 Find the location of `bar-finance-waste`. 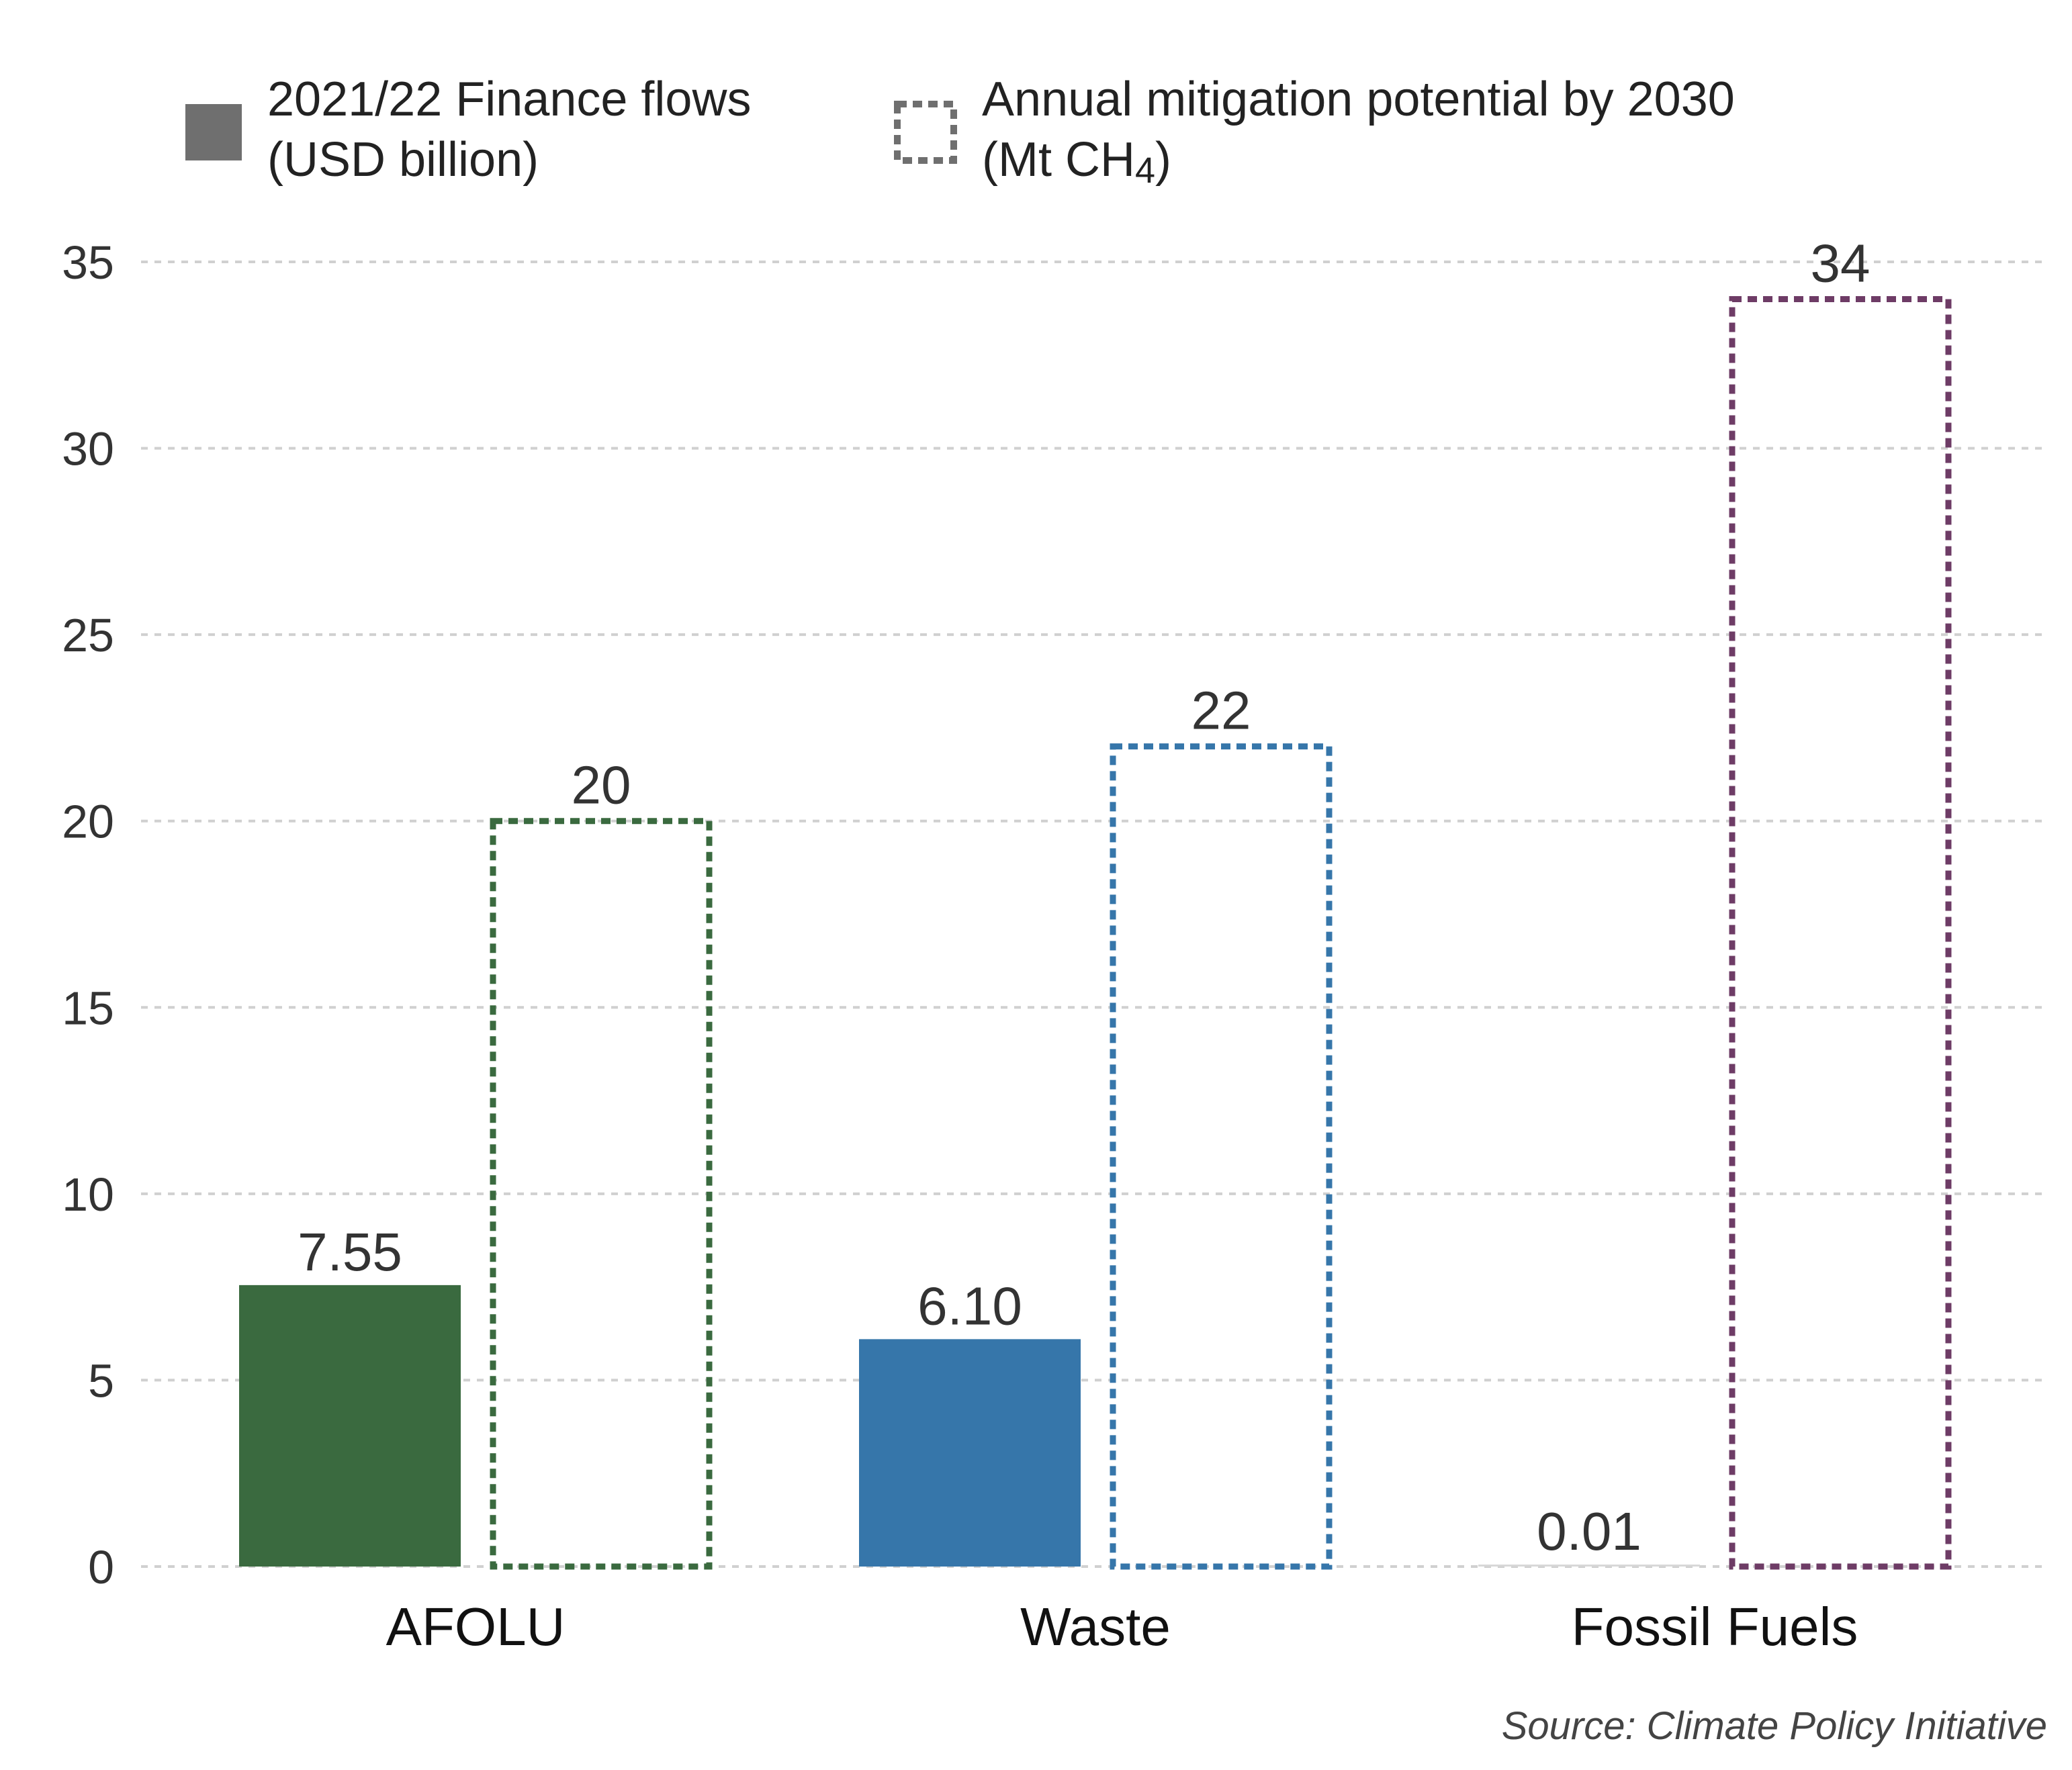

bar-finance-waste is located at coordinates (970, 1453).